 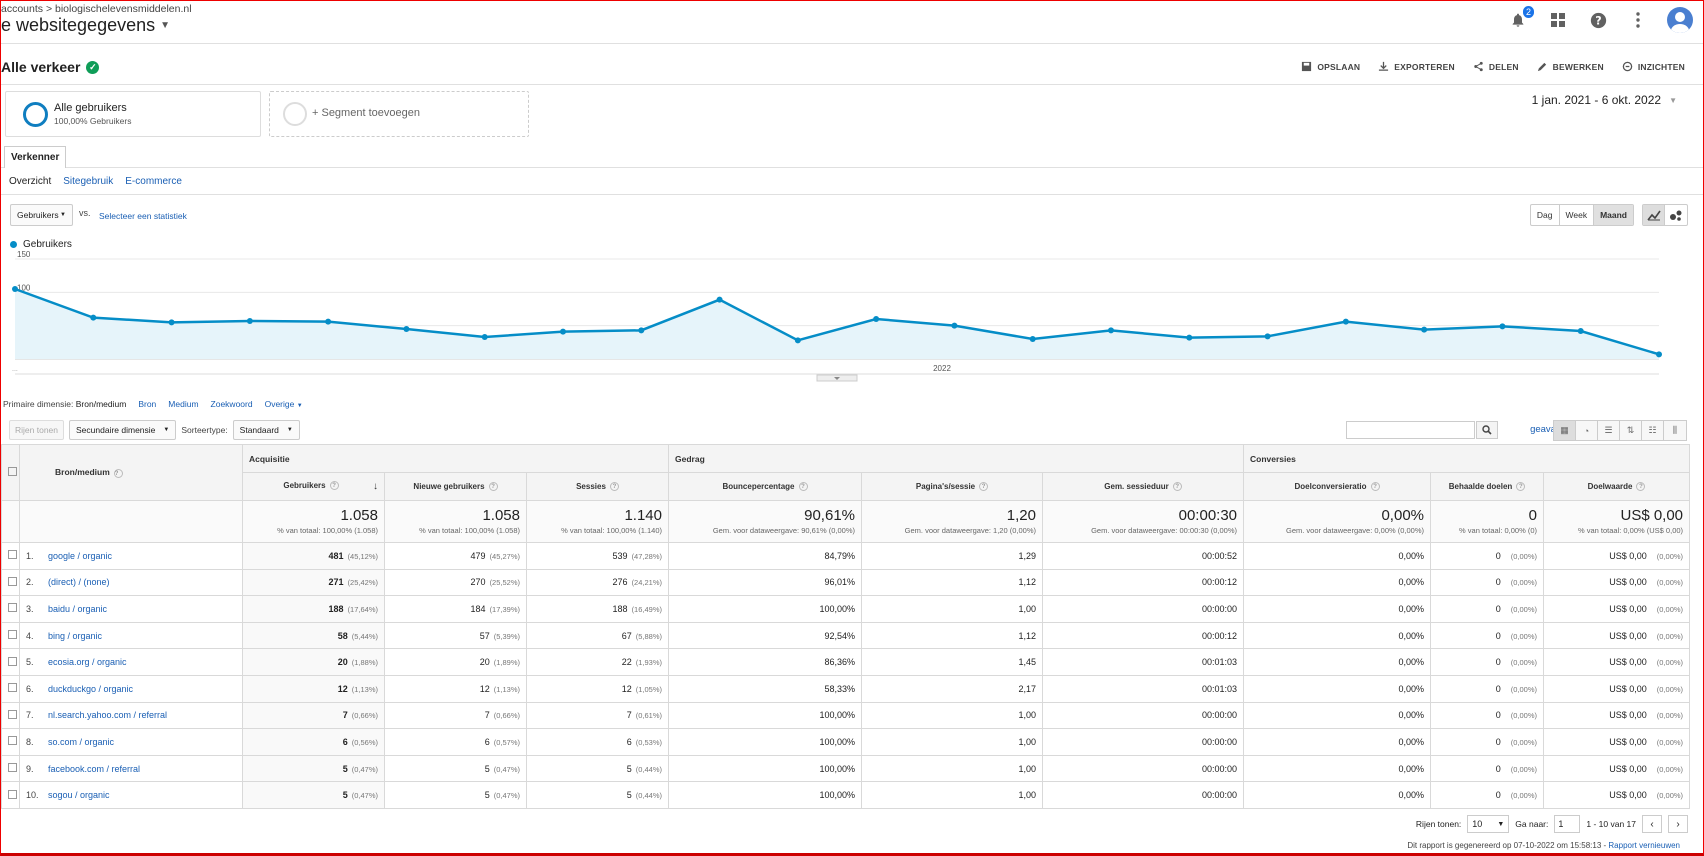 What do you see at coordinates (30, 181) in the screenshot?
I see `subtab-overview: Overzicht` at bounding box center [30, 181].